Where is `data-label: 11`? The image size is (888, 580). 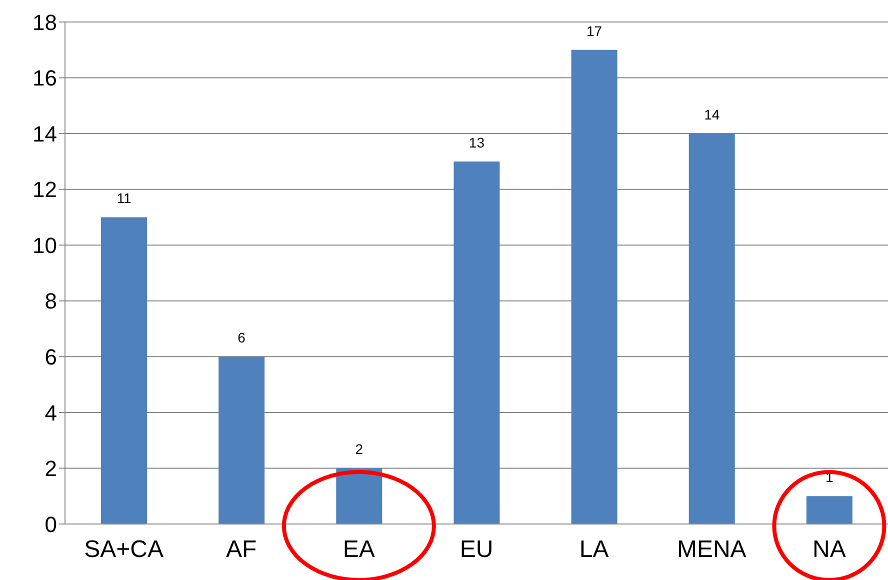 data-label: 11 is located at coordinates (124, 198).